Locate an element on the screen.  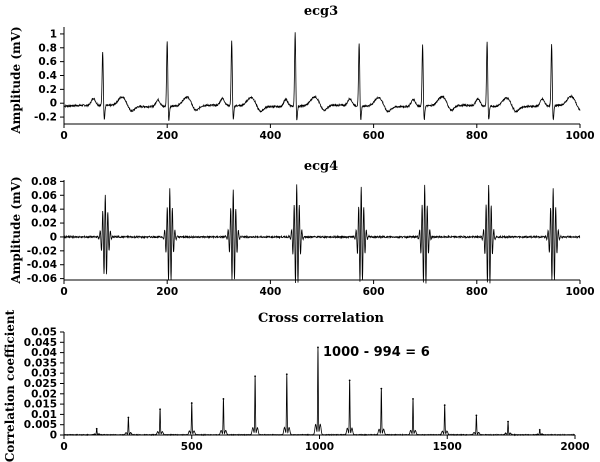
y-tick-label: -0.04 is located at coordinates (42, 265).